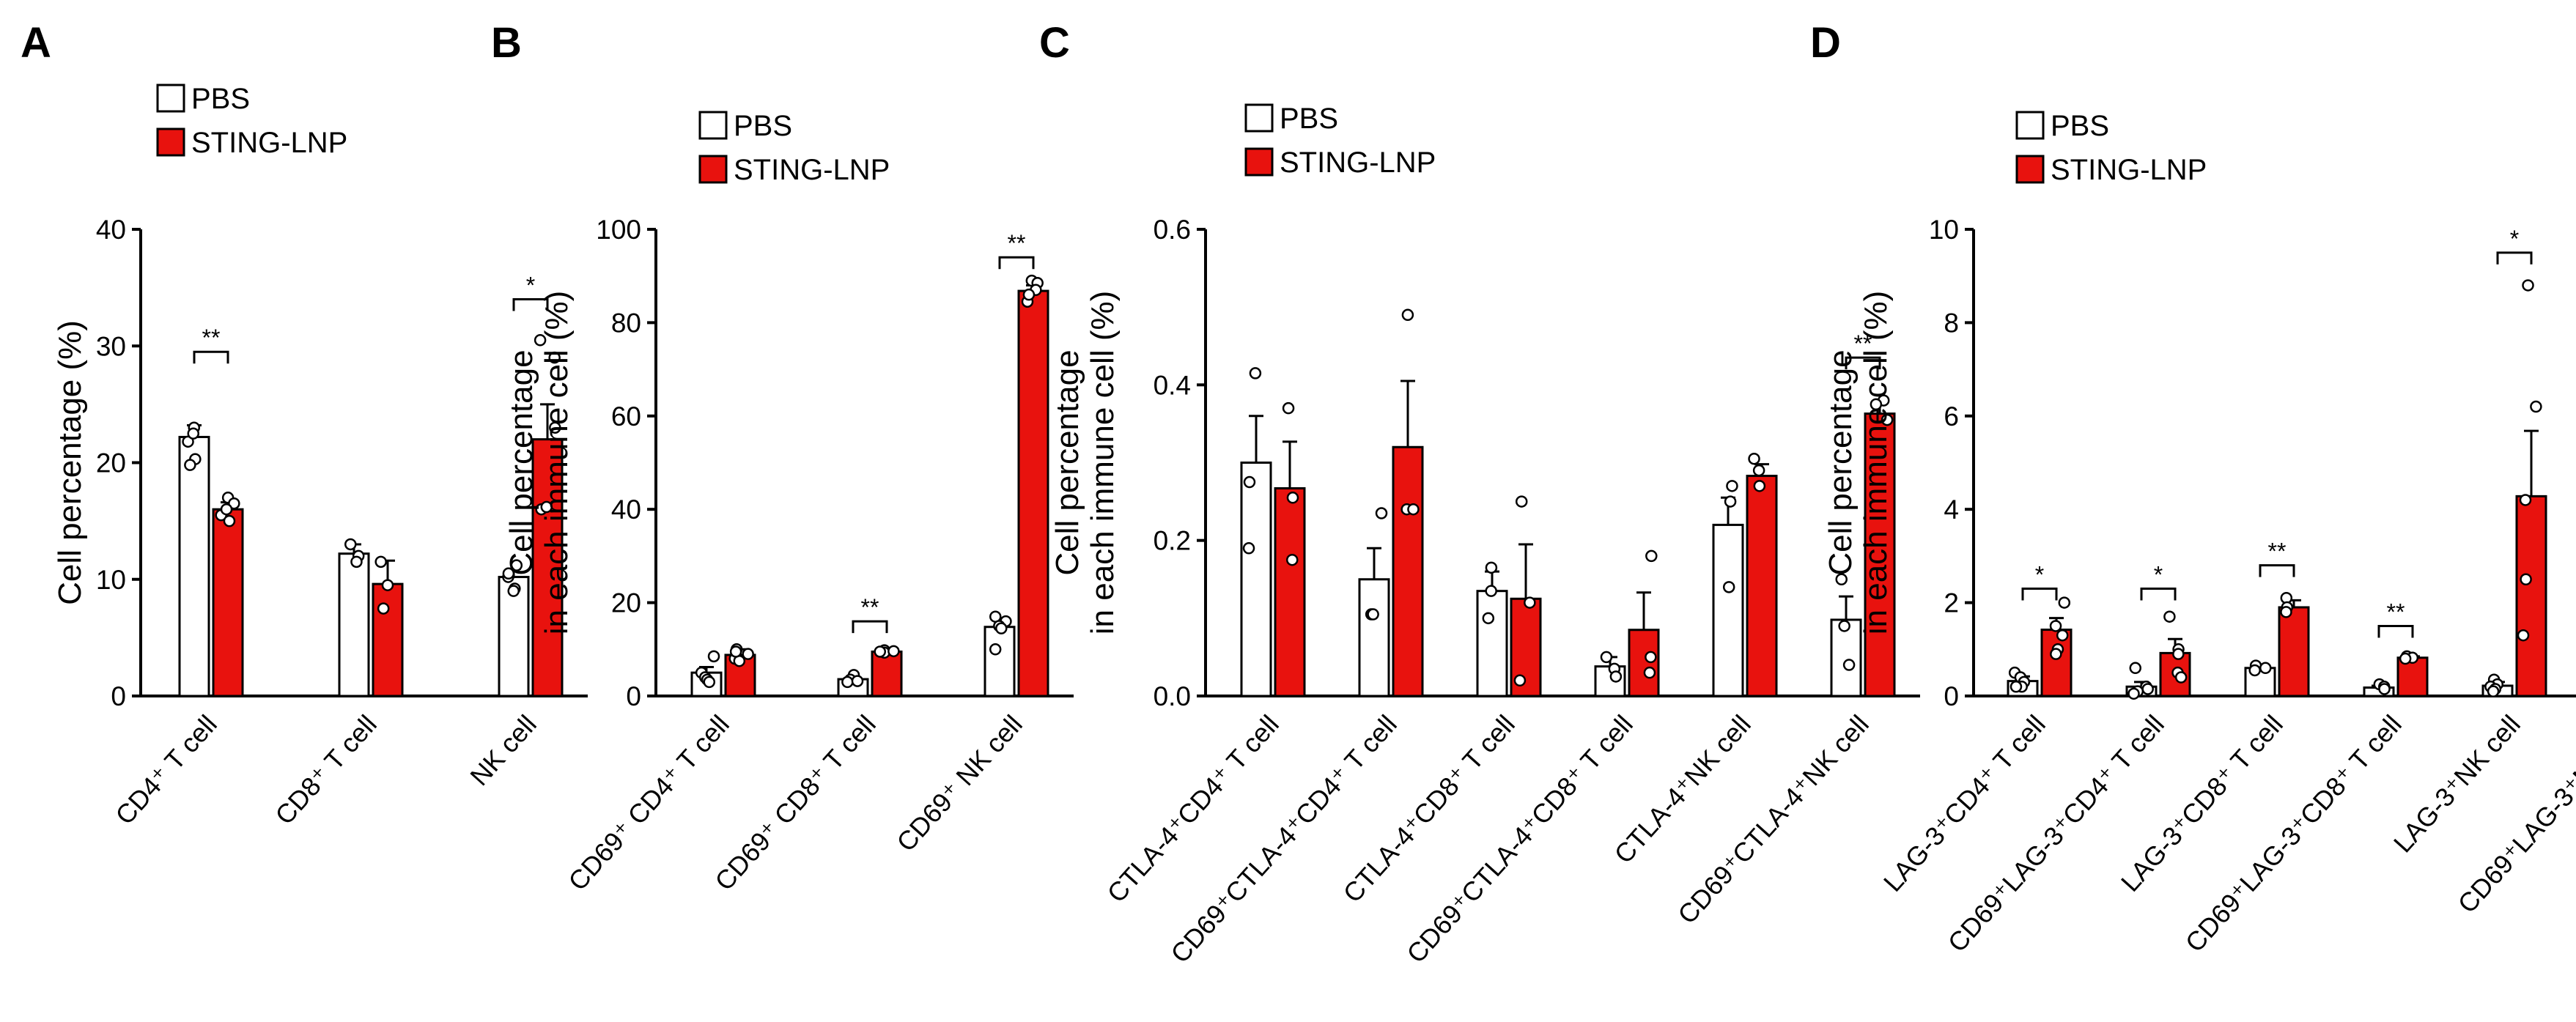 The height and width of the screenshot is (1022, 2576). I want to click on category-label: CD4⁺ T cell, so click(166, 769).